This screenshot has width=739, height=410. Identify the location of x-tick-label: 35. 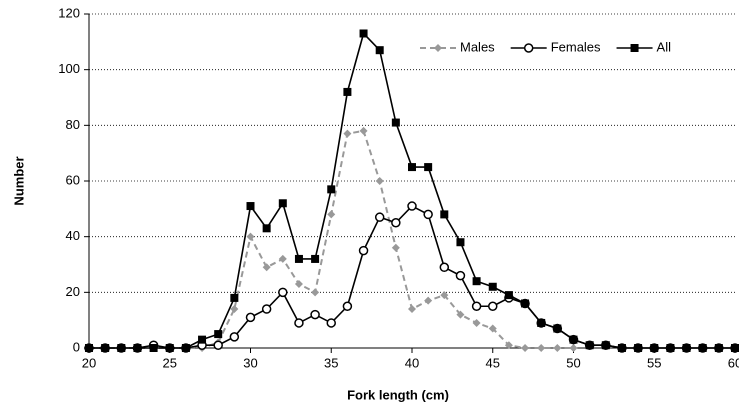
(331, 362).